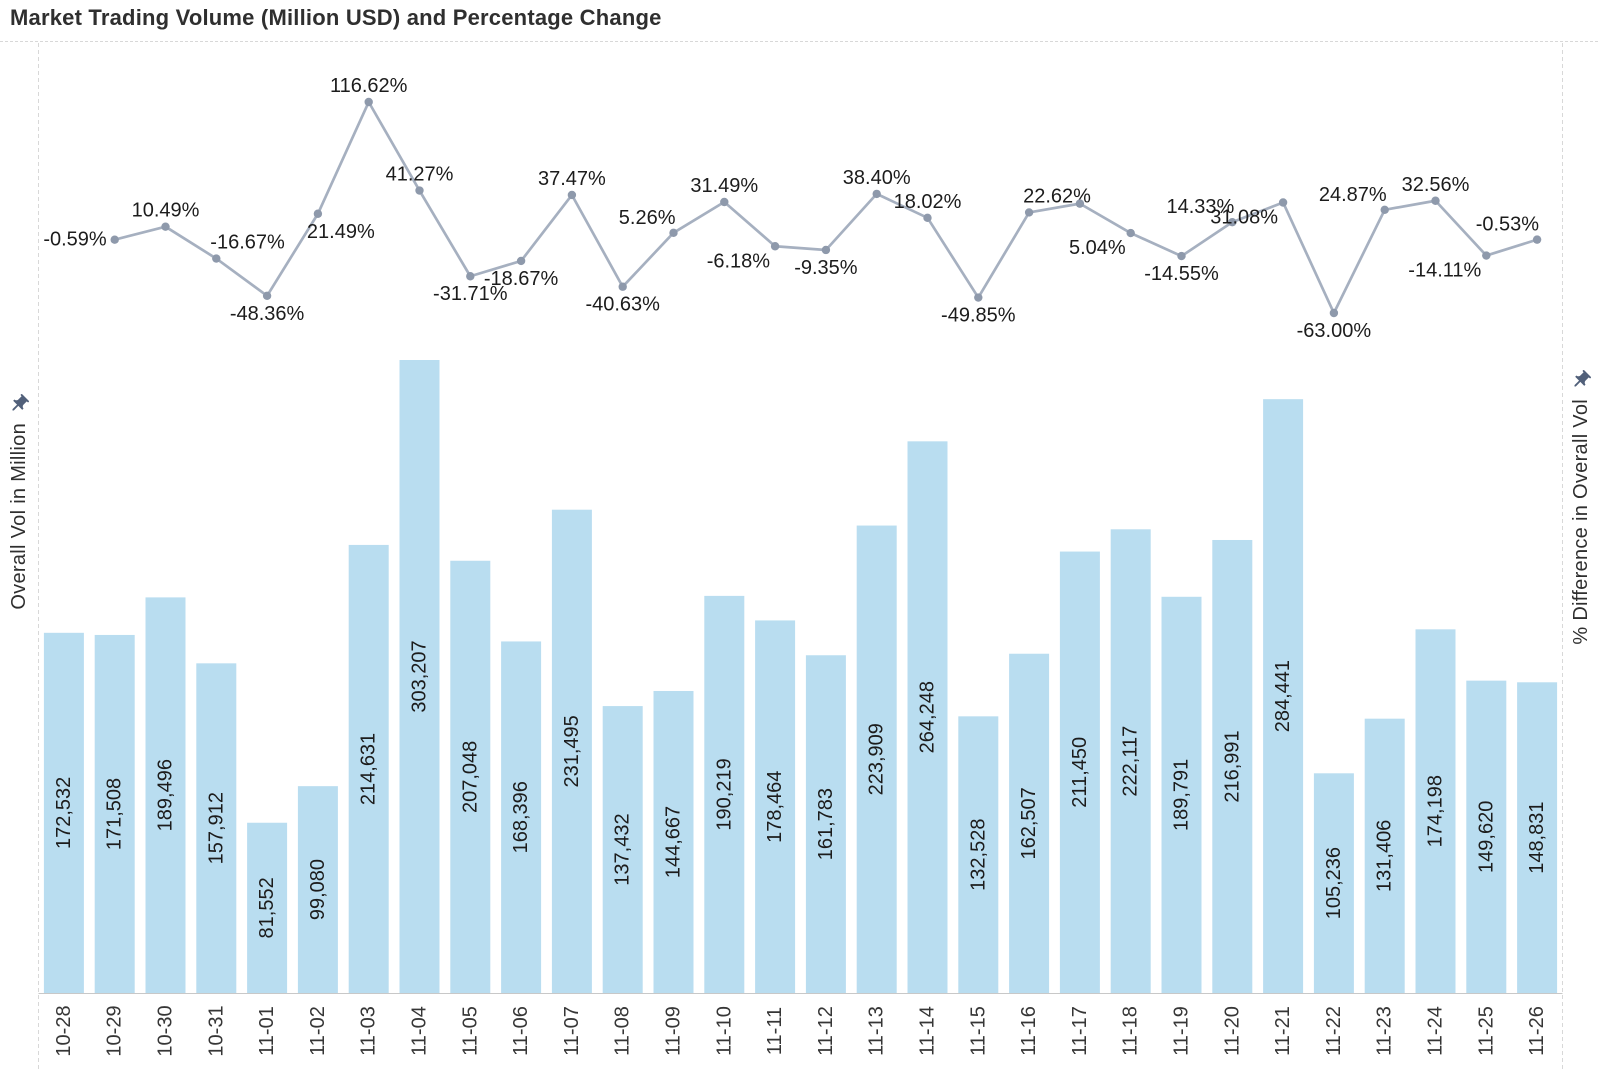 This screenshot has height=1075, width=1600. Describe the element at coordinates (1436, 185) in the screenshot. I see `pct-label-11-24: 32.56%` at that location.